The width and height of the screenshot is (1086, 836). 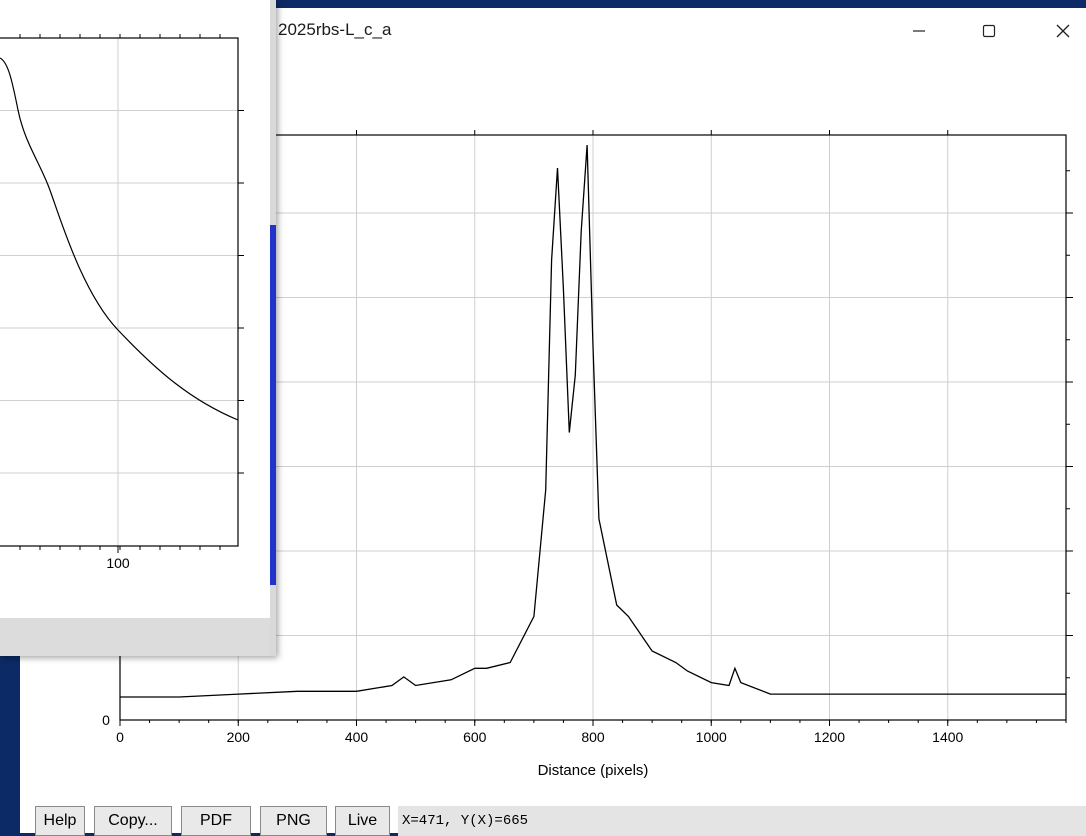 What do you see at coordinates (593, 737) in the screenshot?
I see `x-tick-label: 800` at bounding box center [593, 737].